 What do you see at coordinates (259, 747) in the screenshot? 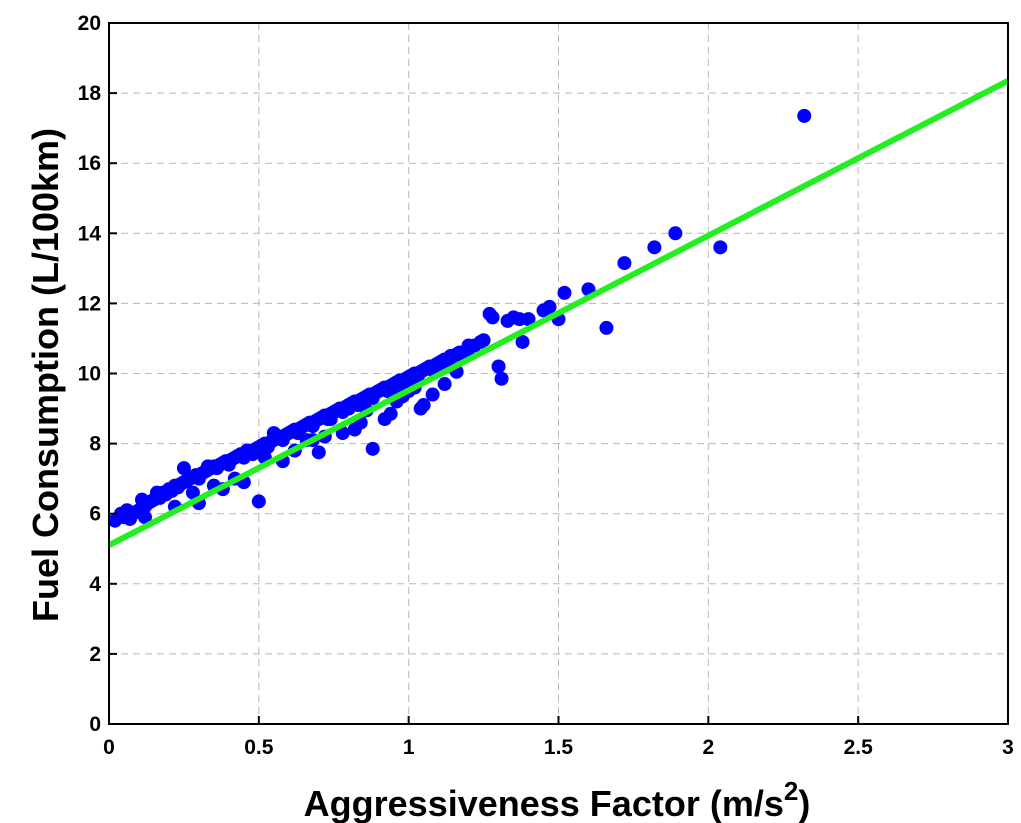
I see `x-tick-label: 0.5` at bounding box center [259, 747].